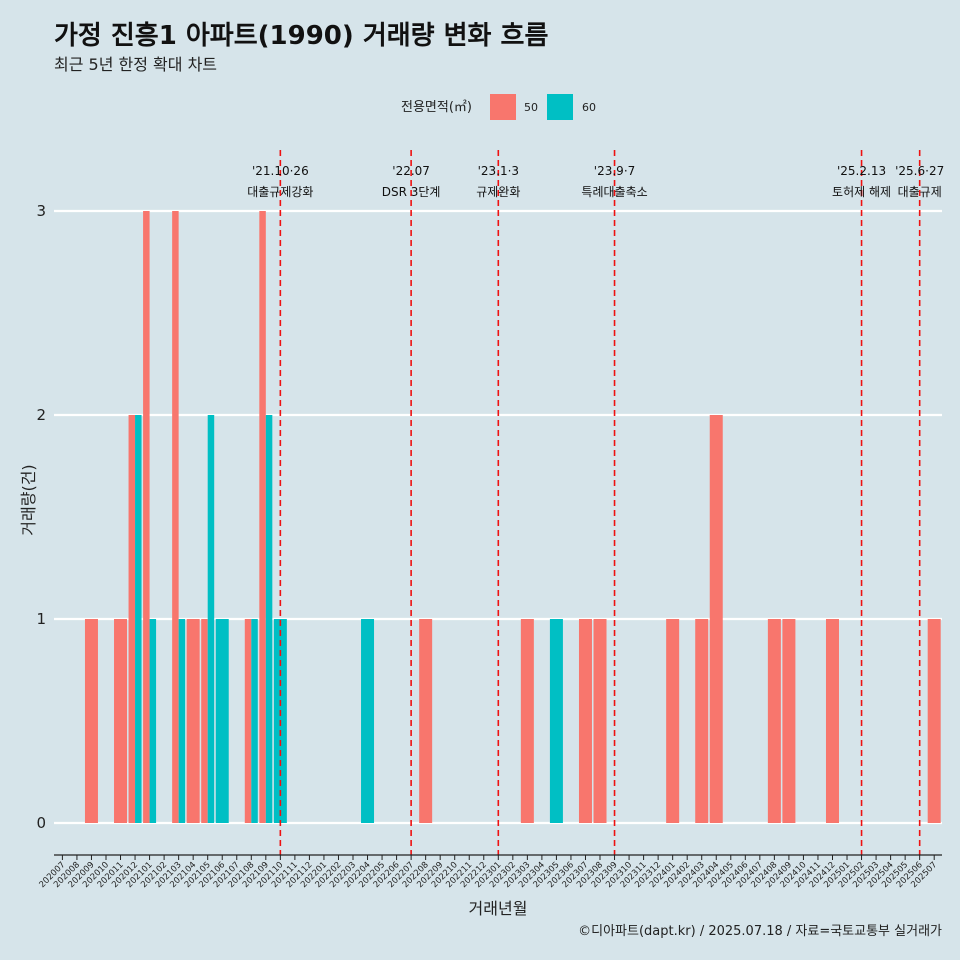  What do you see at coordinates (411, 171) in the screenshot?
I see `event-date: '22.07` at bounding box center [411, 171].